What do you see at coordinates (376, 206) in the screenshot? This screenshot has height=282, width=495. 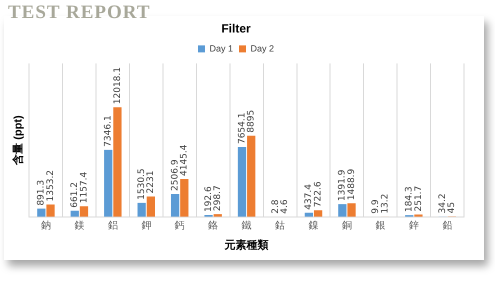 I see `data-label: 9.9` at bounding box center [376, 206].